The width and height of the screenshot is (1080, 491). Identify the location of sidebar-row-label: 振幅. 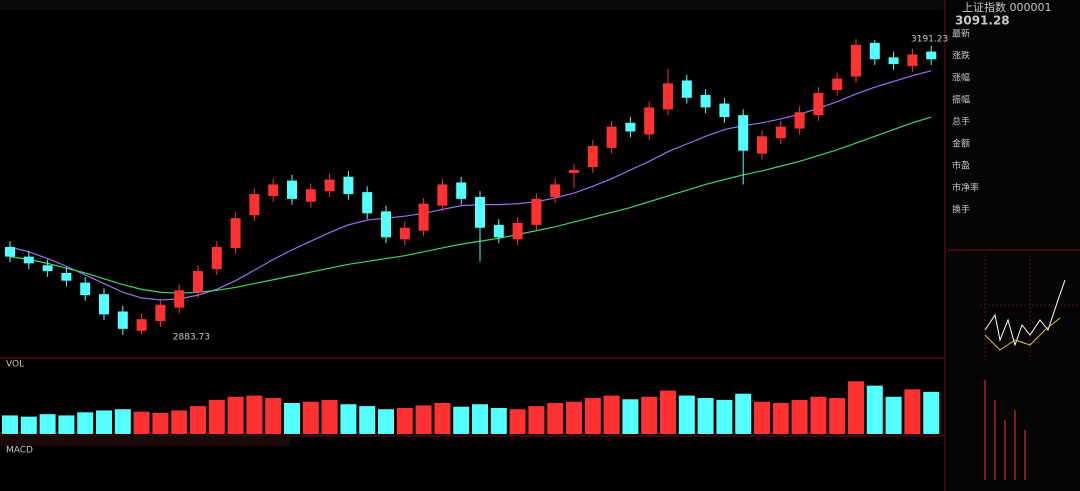
(961, 100).